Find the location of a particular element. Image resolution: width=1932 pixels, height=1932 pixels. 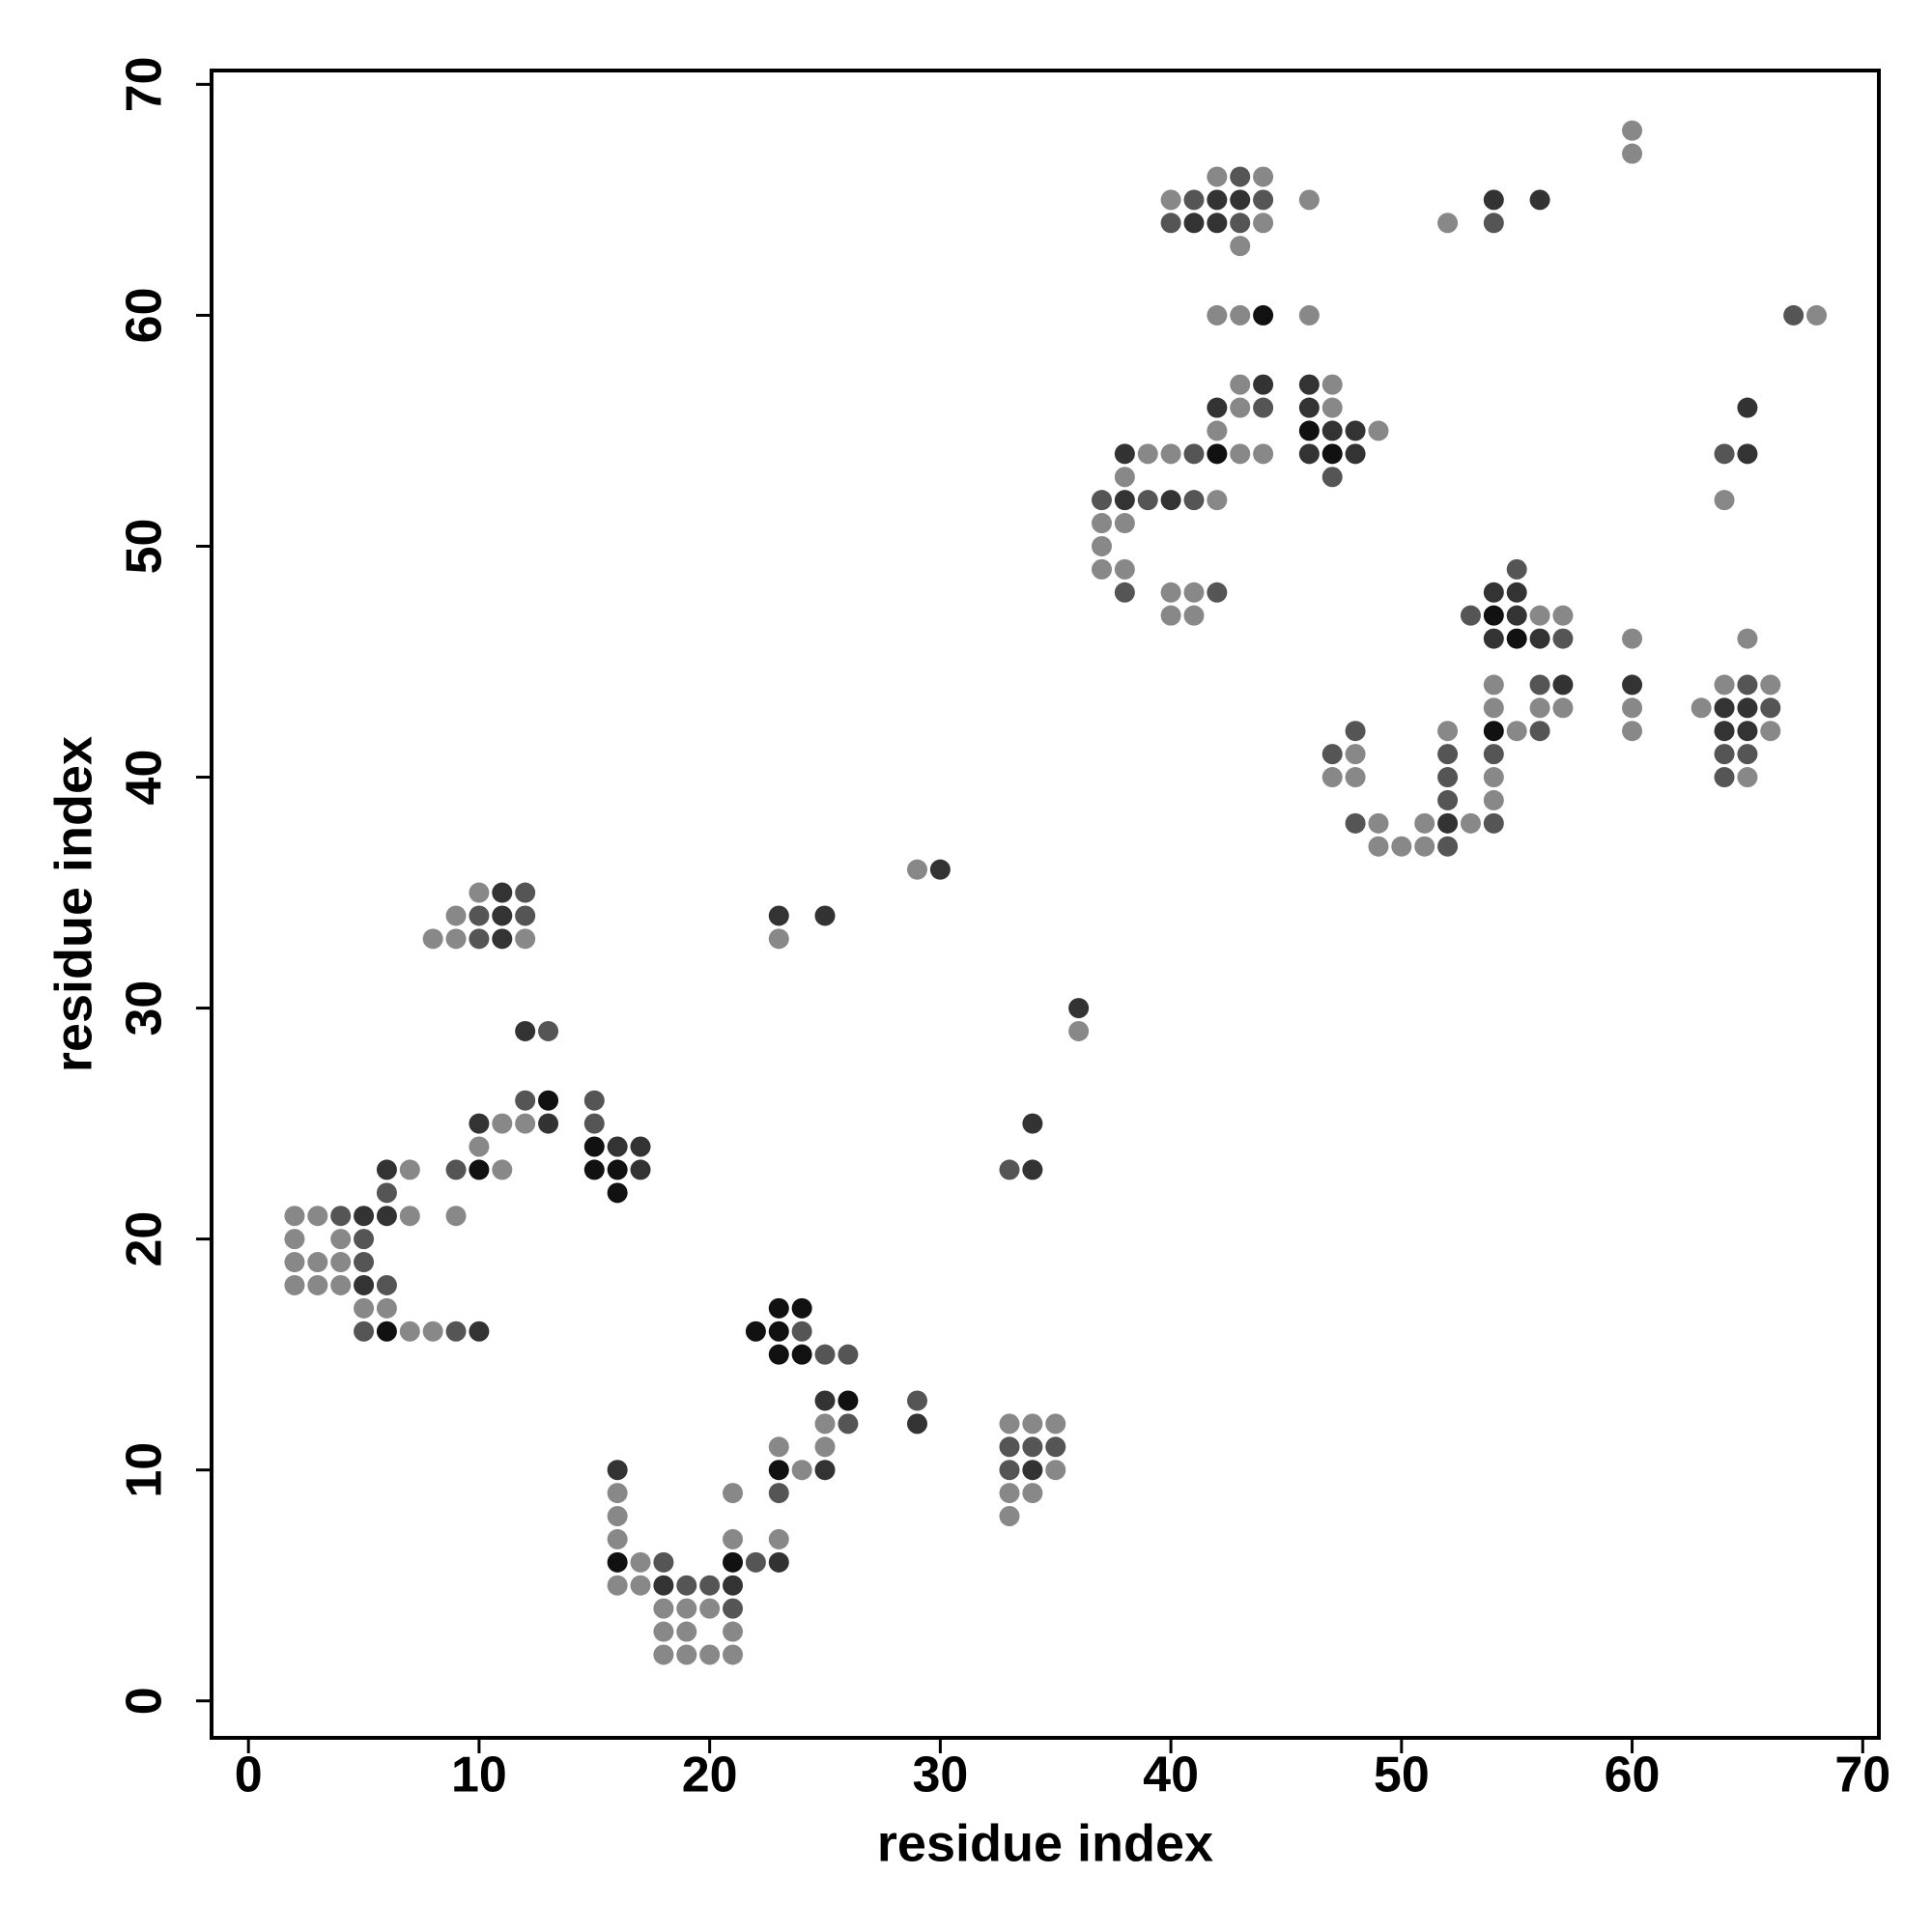

y-tick-label: 60 is located at coordinates (145, 315).